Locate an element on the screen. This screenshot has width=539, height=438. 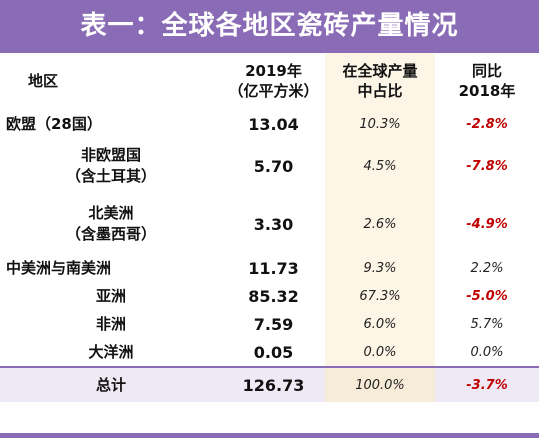
row-yoy: 5.7% is located at coordinates (487, 324).